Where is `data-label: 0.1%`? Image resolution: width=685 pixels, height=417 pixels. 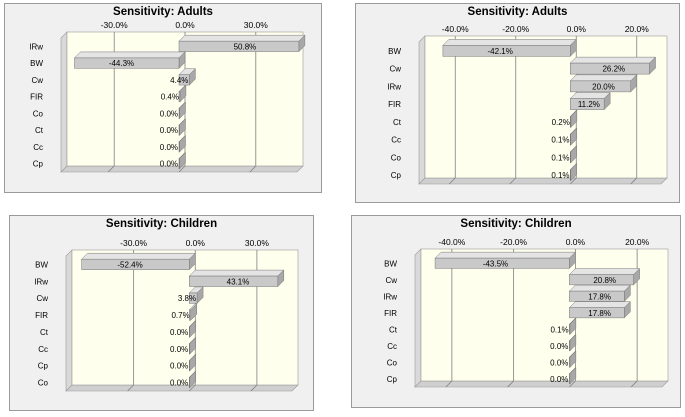
data-label: 0.1% is located at coordinates (560, 157).